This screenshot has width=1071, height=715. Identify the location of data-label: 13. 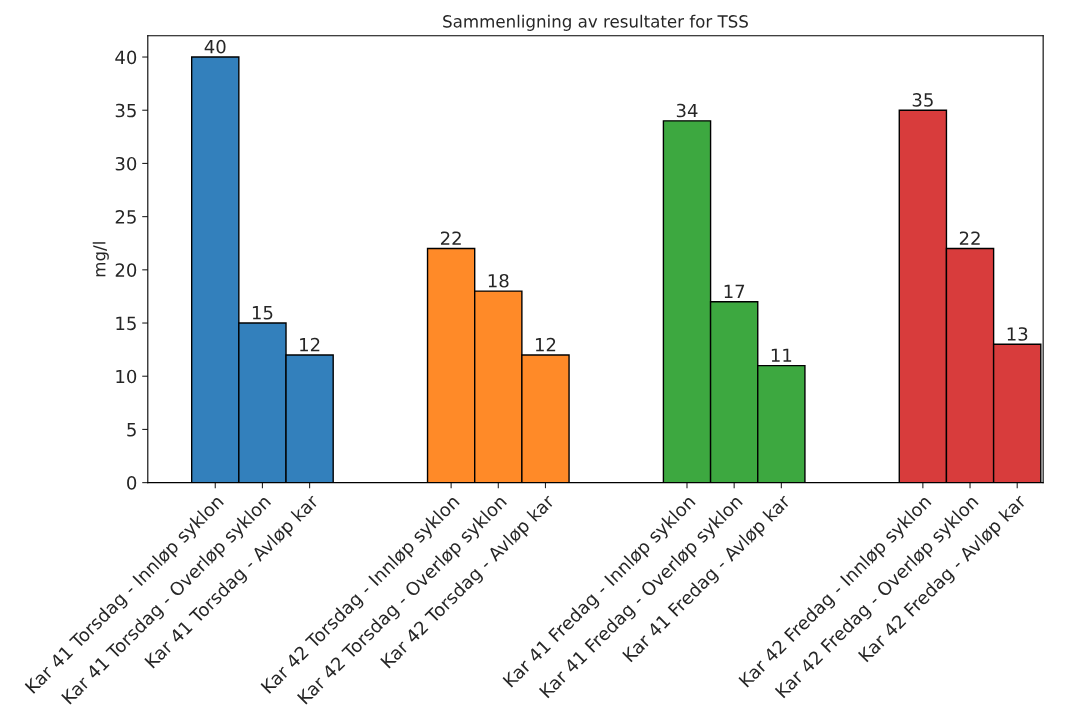
(1017, 334).